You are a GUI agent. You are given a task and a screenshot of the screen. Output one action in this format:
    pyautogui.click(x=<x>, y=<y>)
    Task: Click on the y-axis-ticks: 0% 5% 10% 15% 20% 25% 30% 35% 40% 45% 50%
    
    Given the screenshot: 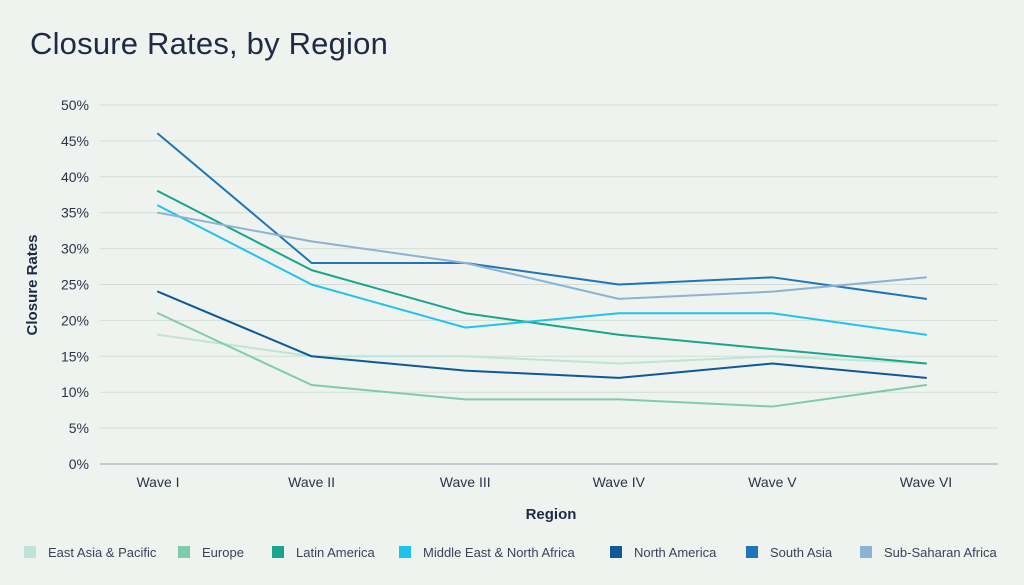 What is the action you would take?
    pyautogui.click(x=75, y=284)
    